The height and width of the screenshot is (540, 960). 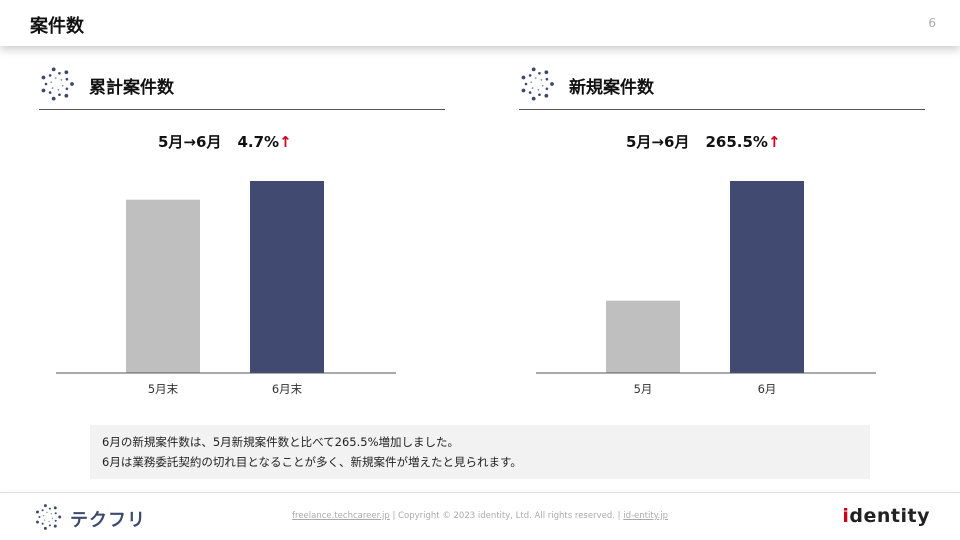 What do you see at coordinates (108, 520) in the screenshot?
I see `logo-text: テクフリ` at bounding box center [108, 520].